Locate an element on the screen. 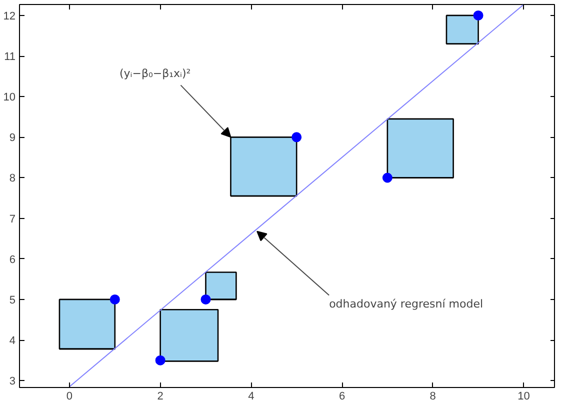 This screenshot has width=577, height=412. annotation: odhadovaný regresní model is located at coordinates (406, 303).